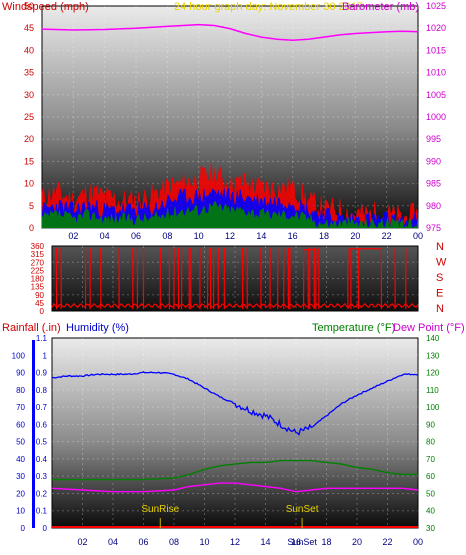 This screenshot has width=466, height=555. I want to click on panel3-humidity-tick: 0, so click(23, 528).